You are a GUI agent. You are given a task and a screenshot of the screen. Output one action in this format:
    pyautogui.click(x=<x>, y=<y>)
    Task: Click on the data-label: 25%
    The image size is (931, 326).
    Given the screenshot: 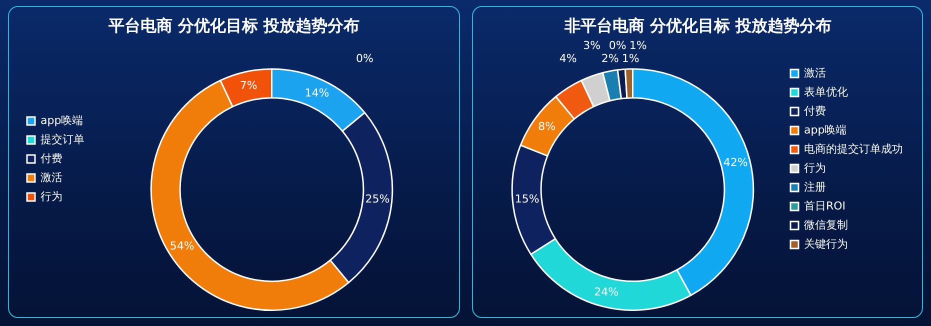 What is the action you would take?
    pyautogui.click(x=377, y=199)
    